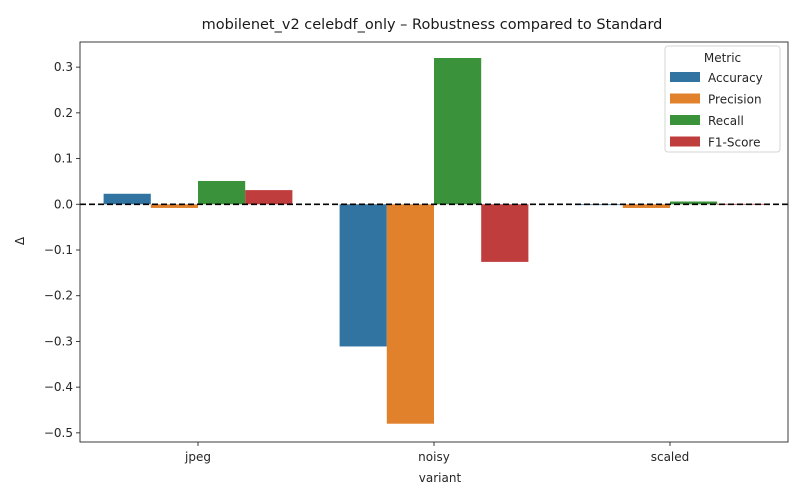 The image size is (800, 500). What do you see at coordinates (716, 110) in the screenshot?
I see `legend-items: Accuracy Precision Recall F1-Score` at bounding box center [716, 110].